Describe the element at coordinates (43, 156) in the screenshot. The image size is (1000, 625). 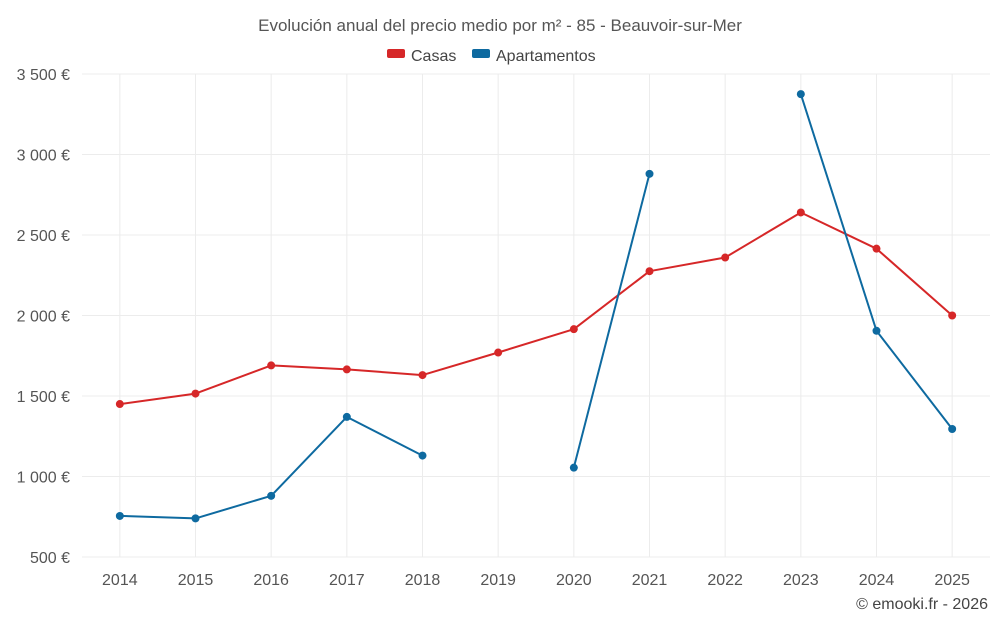
I see `y-tick-label: 3 000 €` at that location.